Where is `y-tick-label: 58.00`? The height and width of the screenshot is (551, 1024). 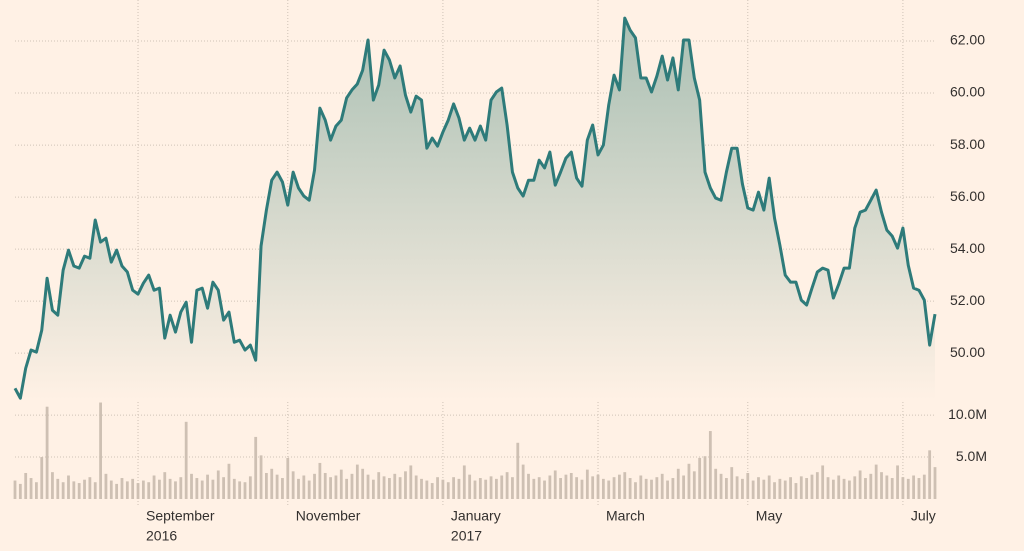 y-tick-label: 58.00 is located at coordinates (967, 144).